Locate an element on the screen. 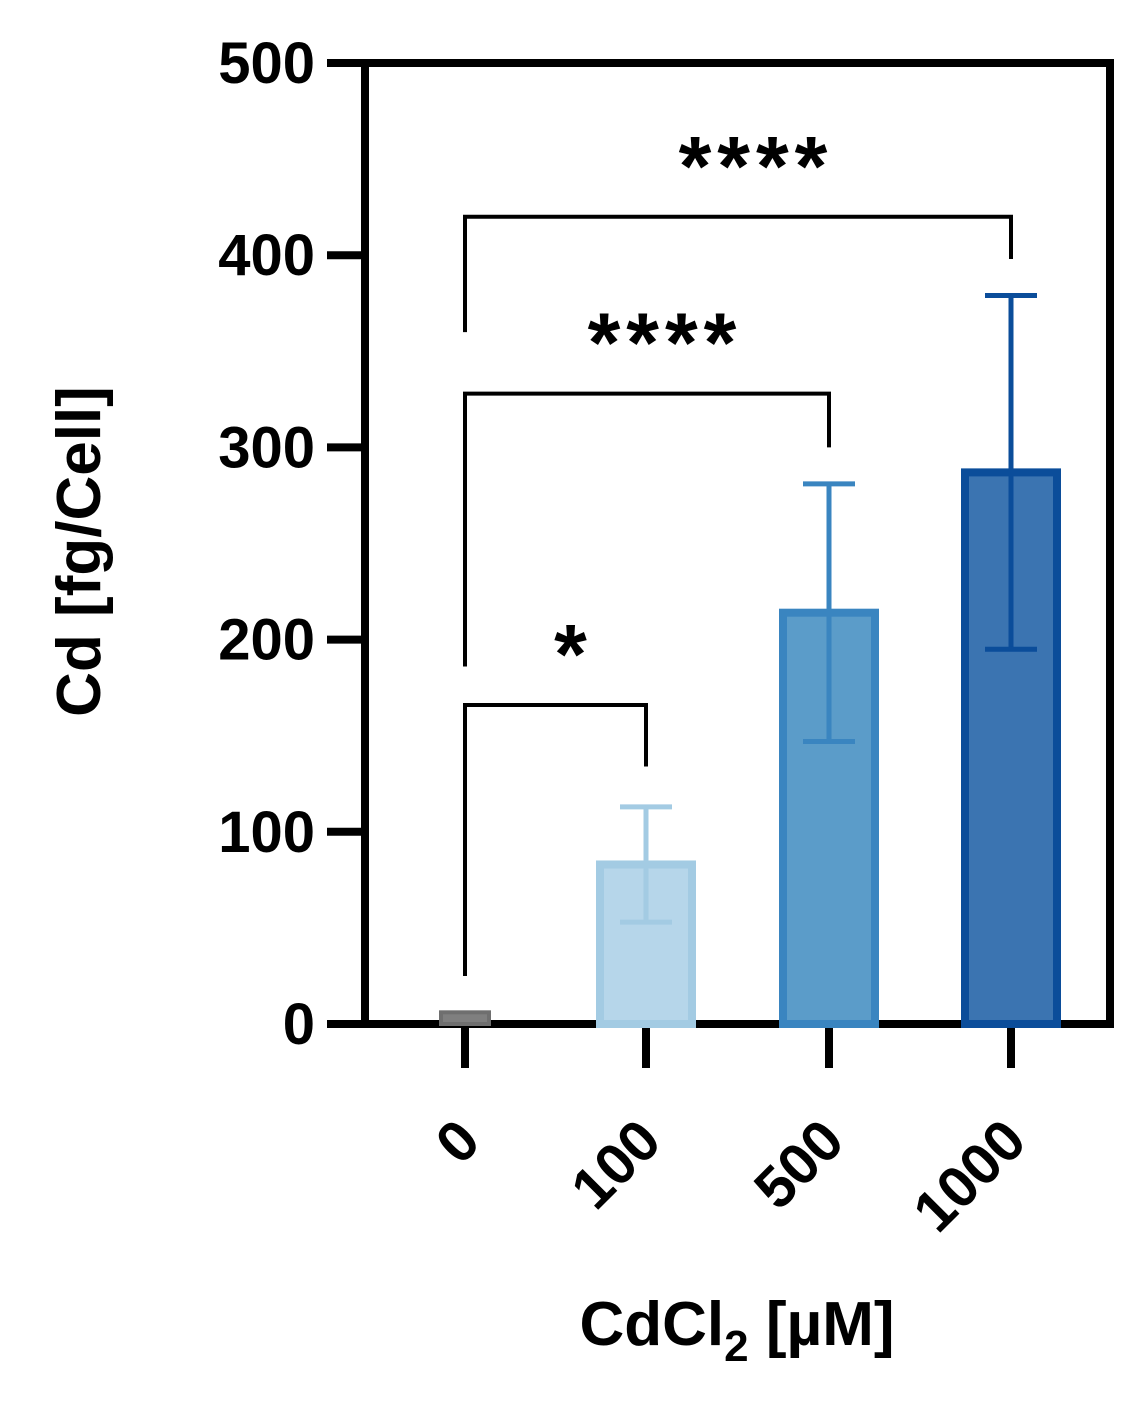 This screenshot has height=1419, width=1148. x-tick-label-500: 500 is located at coordinates (799, 1164).